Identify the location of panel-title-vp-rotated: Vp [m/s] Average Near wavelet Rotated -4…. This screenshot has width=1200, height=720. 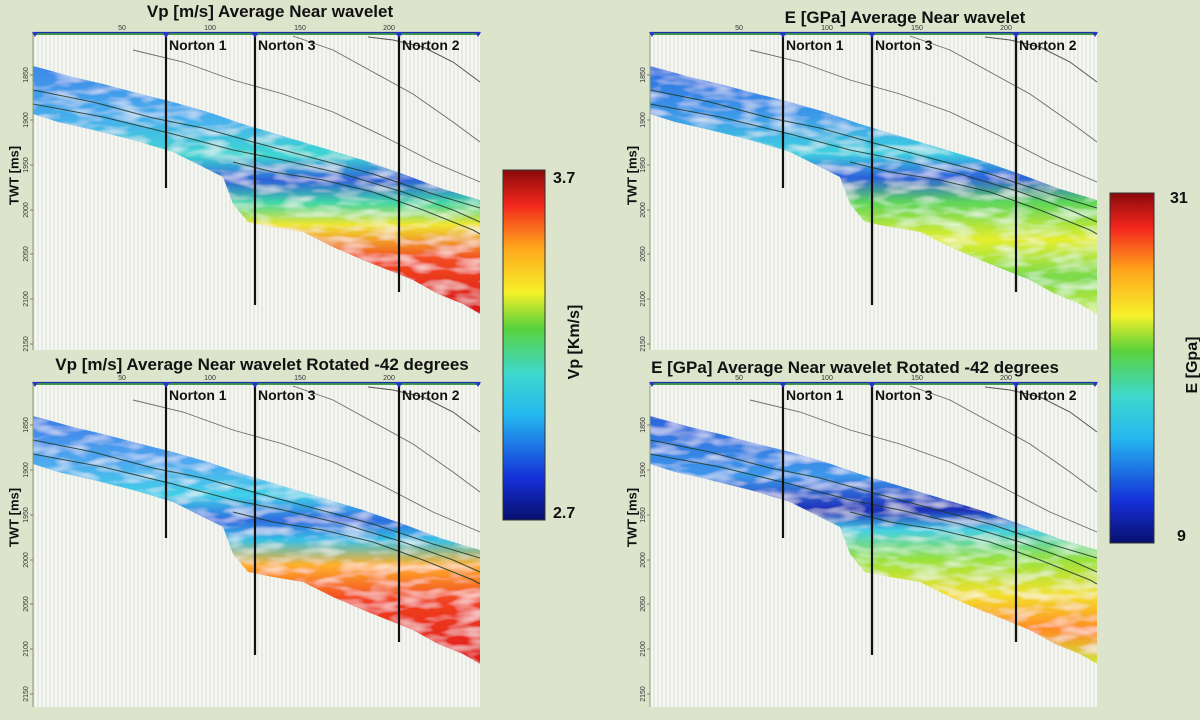
(262, 364).